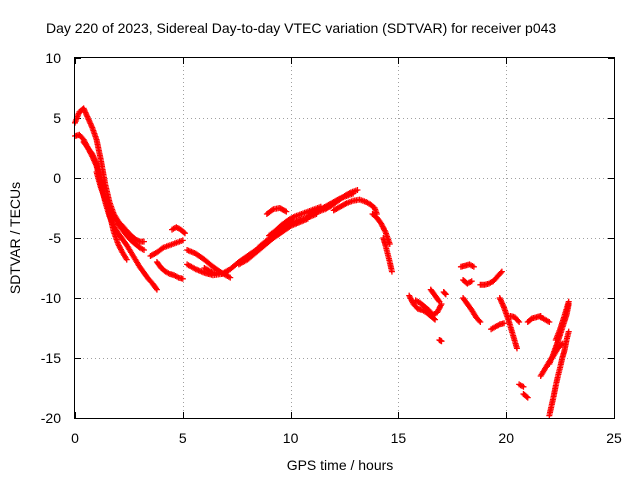 This screenshot has width=640, height=480. What do you see at coordinates (51, 358) in the screenshot?
I see `y-tick-label: -15` at bounding box center [51, 358].